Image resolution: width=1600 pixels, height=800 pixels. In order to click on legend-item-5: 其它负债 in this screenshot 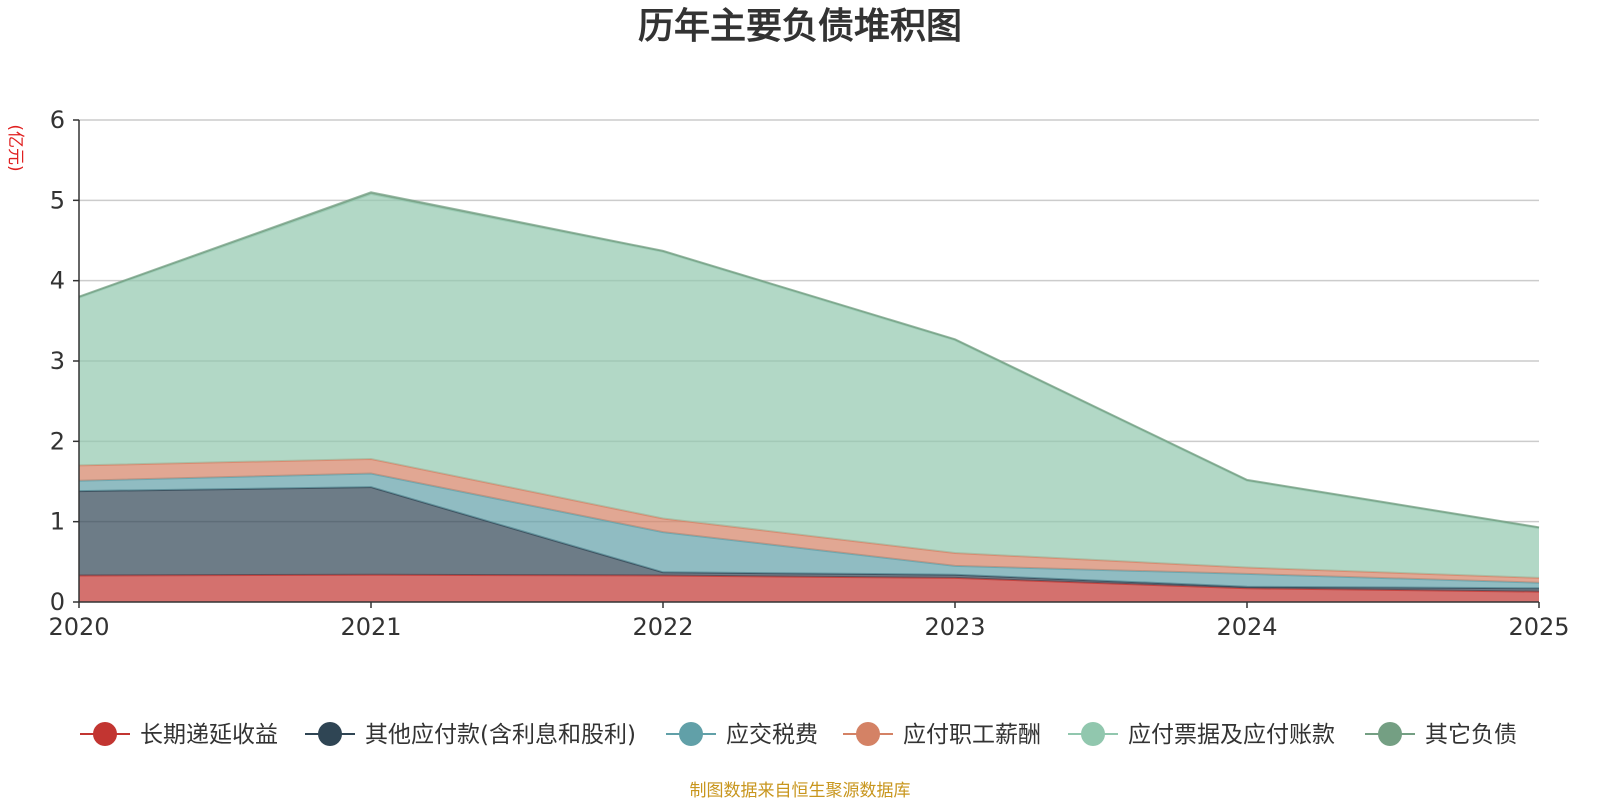, I will do `click(1441, 735)`.